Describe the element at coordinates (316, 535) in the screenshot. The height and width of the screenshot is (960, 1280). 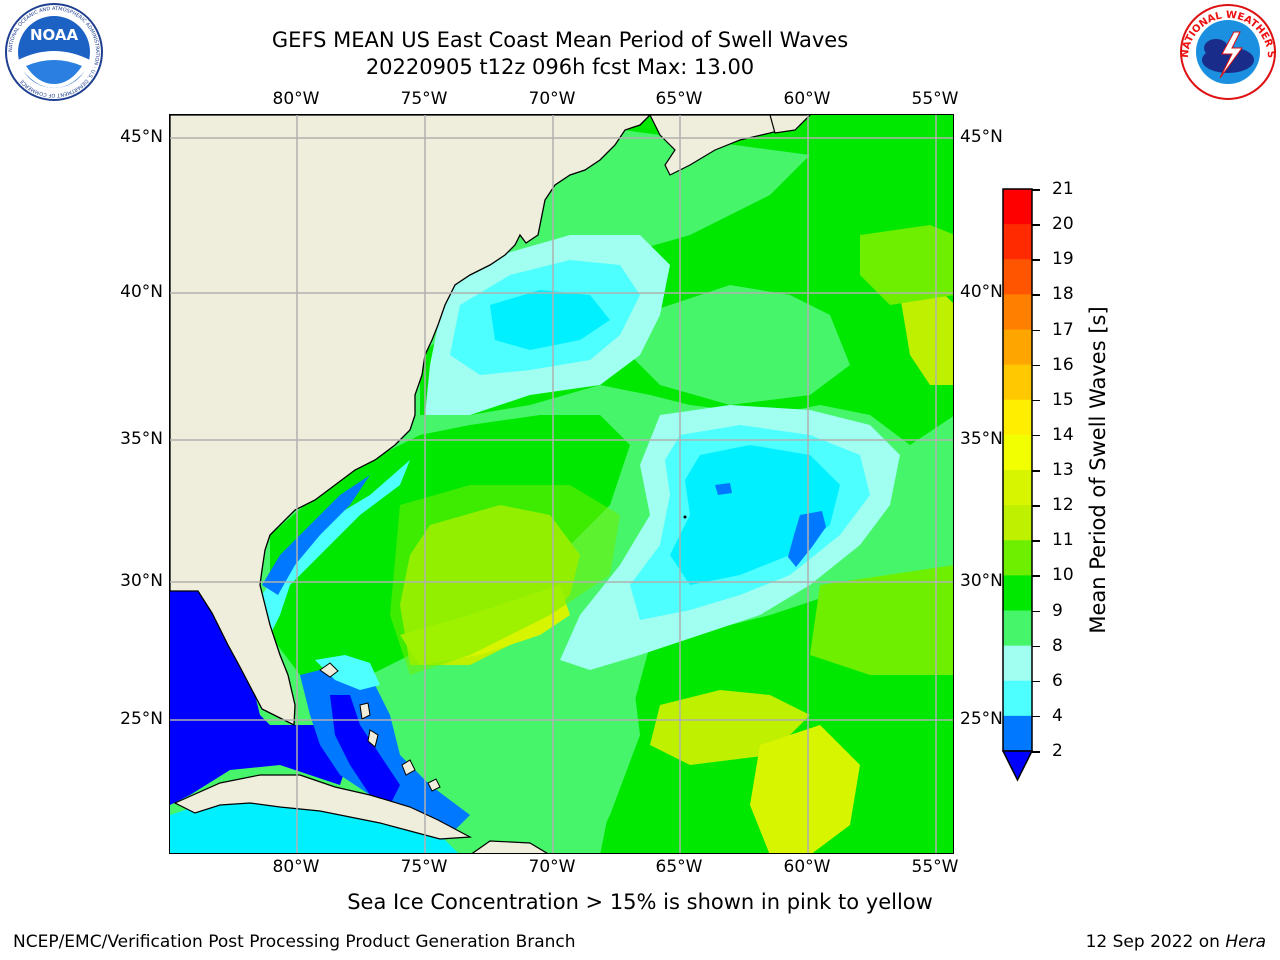
I see `field-2-4-coast-south` at that location.